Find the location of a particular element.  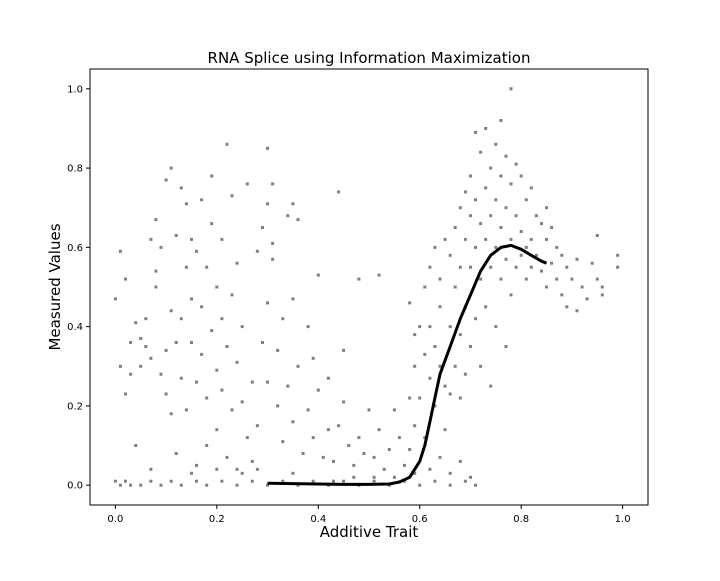

x-tick-label: 1.0 is located at coordinates (623, 519).